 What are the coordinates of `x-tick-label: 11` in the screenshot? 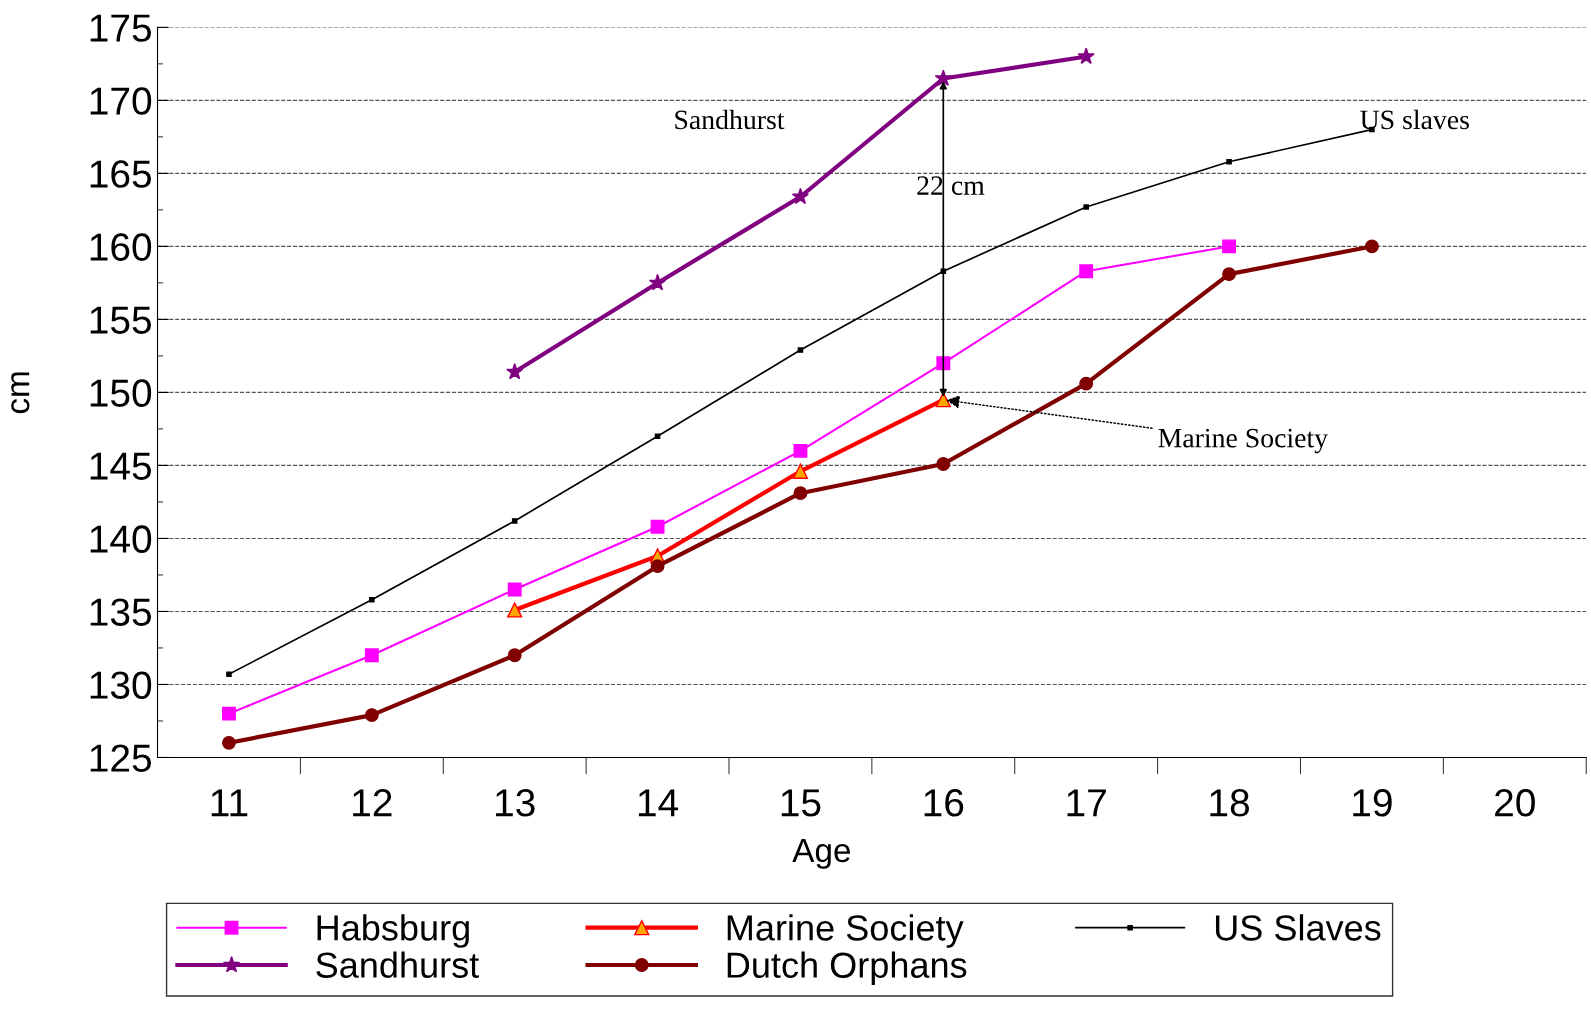 It's located at (229, 803).